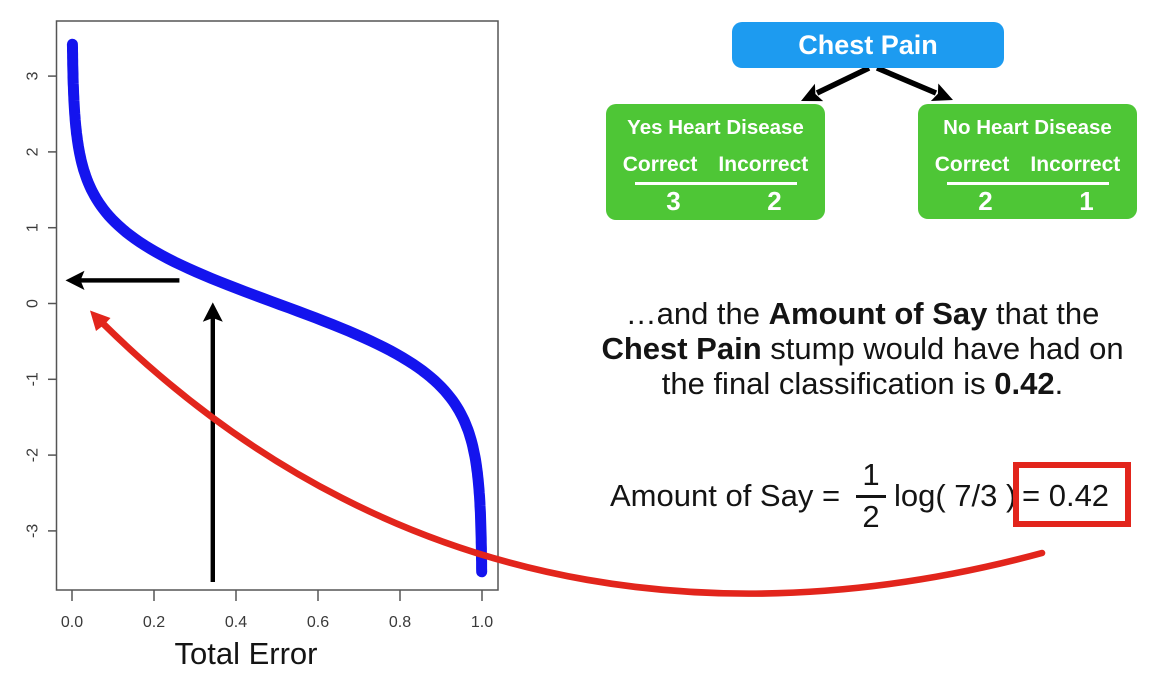 The height and width of the screenshot is (679, 1159). I want to click on svg-text: 0.0, so click(72, 622).